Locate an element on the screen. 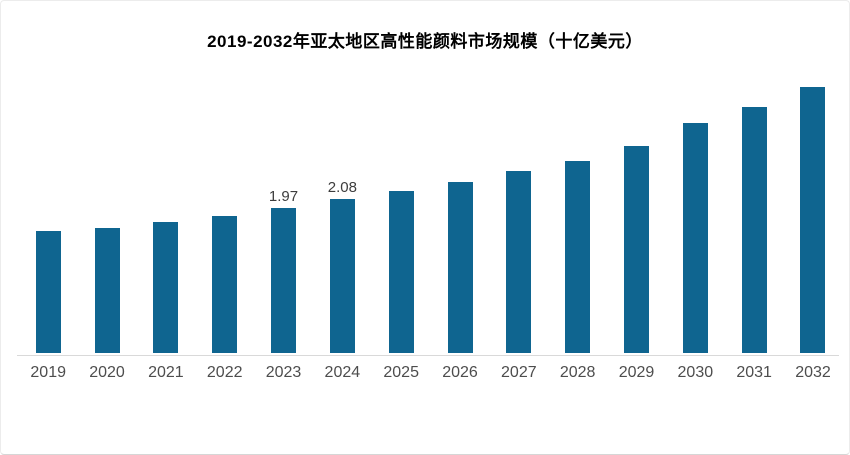 This screenshot has height=455, width=850. bar-2023 is located at coordinates (284, 280).